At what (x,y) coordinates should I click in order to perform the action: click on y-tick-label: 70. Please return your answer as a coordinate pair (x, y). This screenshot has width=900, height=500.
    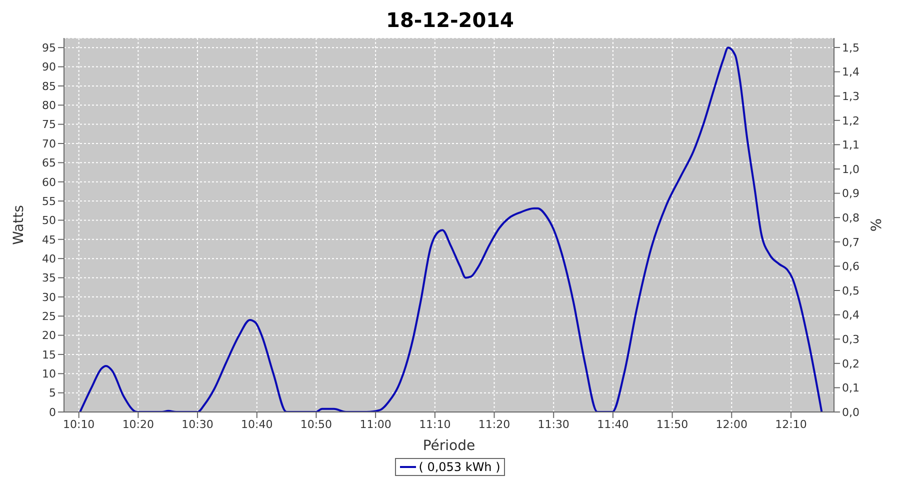
    Looking at the image, I should click on (49, 143).